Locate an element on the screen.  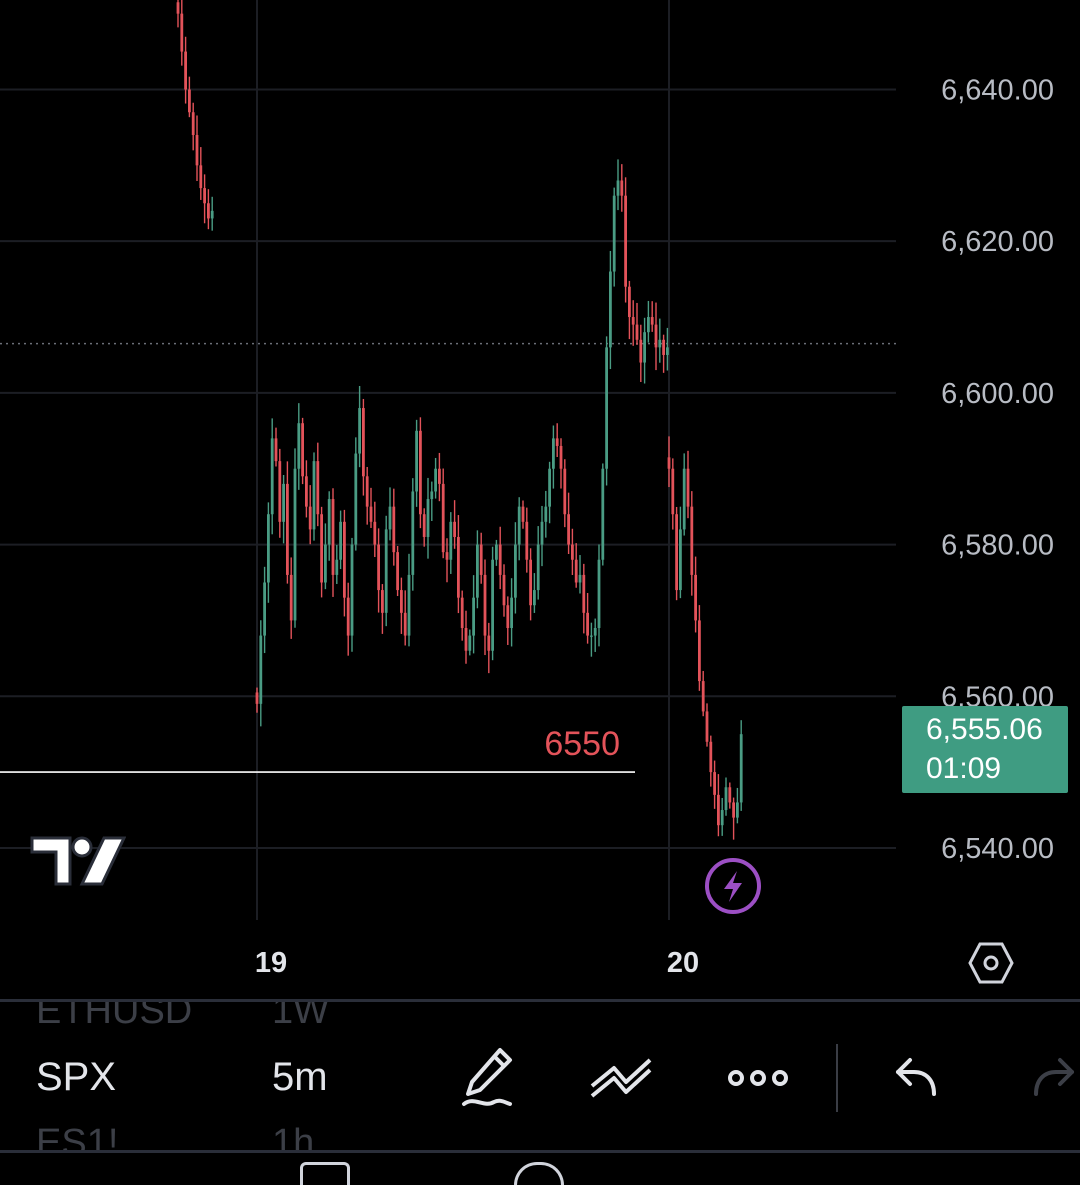
chart-toolbar-divider is located at coordinates (540, 1000).